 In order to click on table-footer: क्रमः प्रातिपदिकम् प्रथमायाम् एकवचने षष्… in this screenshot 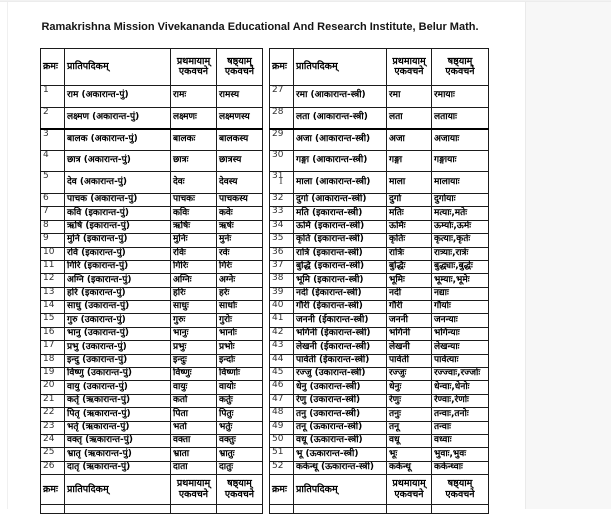, I will do `click(379, 494)`.